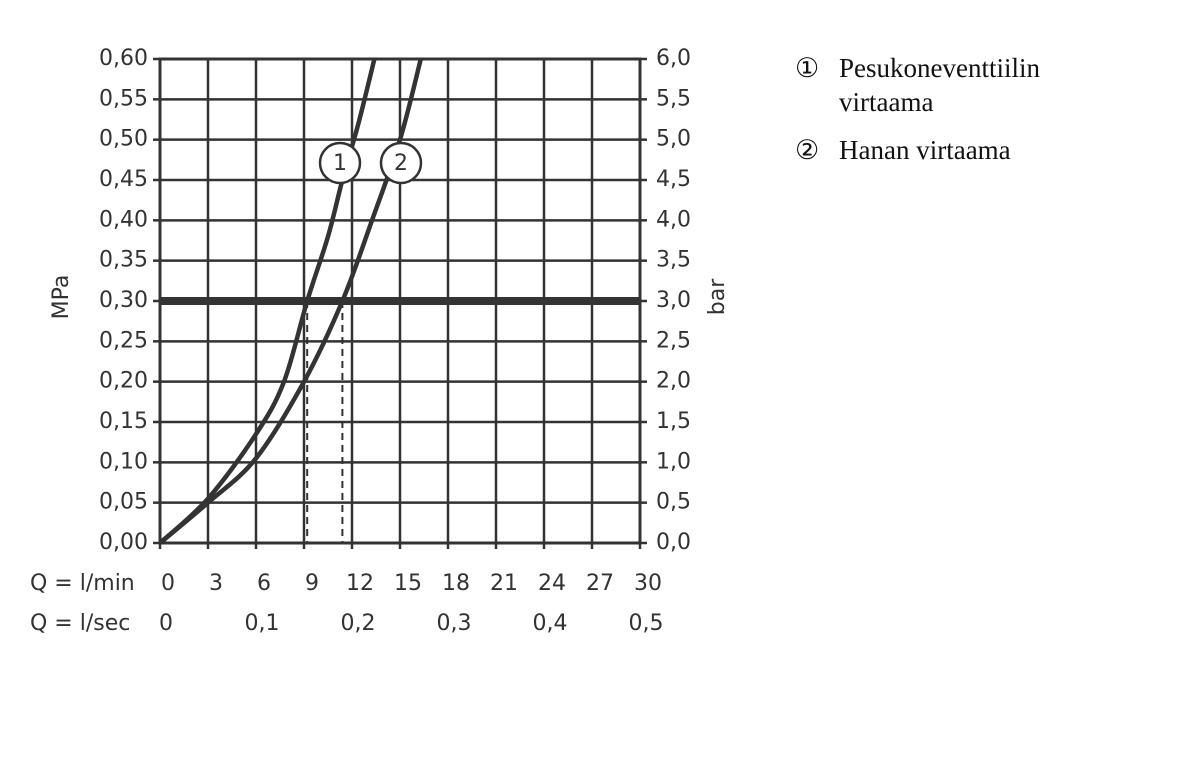  What do you see at coordinates (550, 623) in the screenshot?
I see `x2-tick-label: 0,4` at bounding box center [550, 623].